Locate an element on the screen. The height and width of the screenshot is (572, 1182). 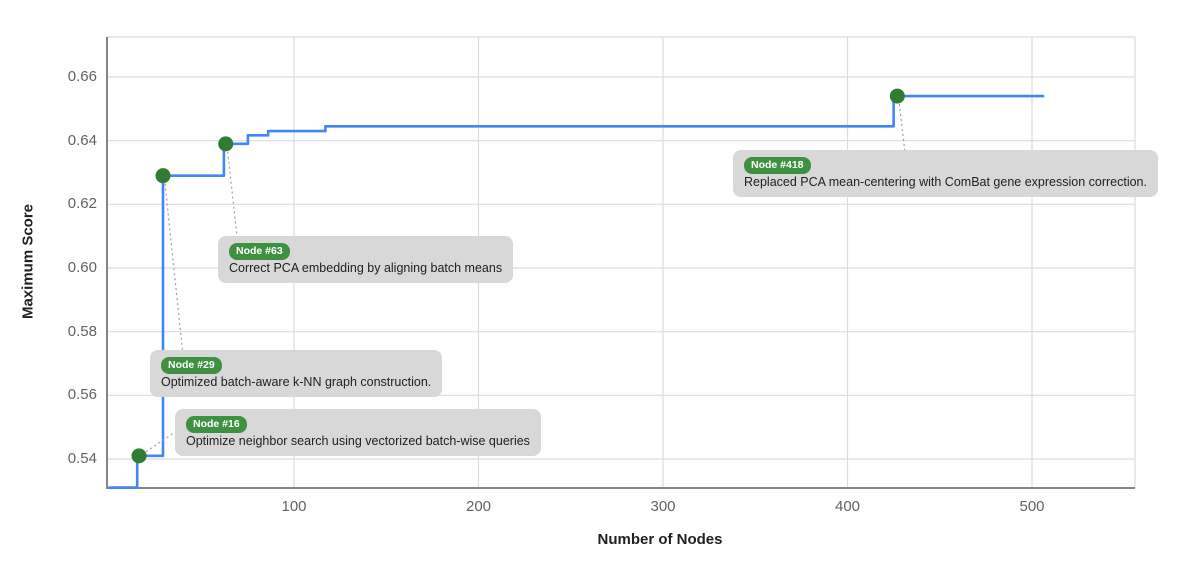
y-tick-label: 0.62 is located at coordinates (82, 204).